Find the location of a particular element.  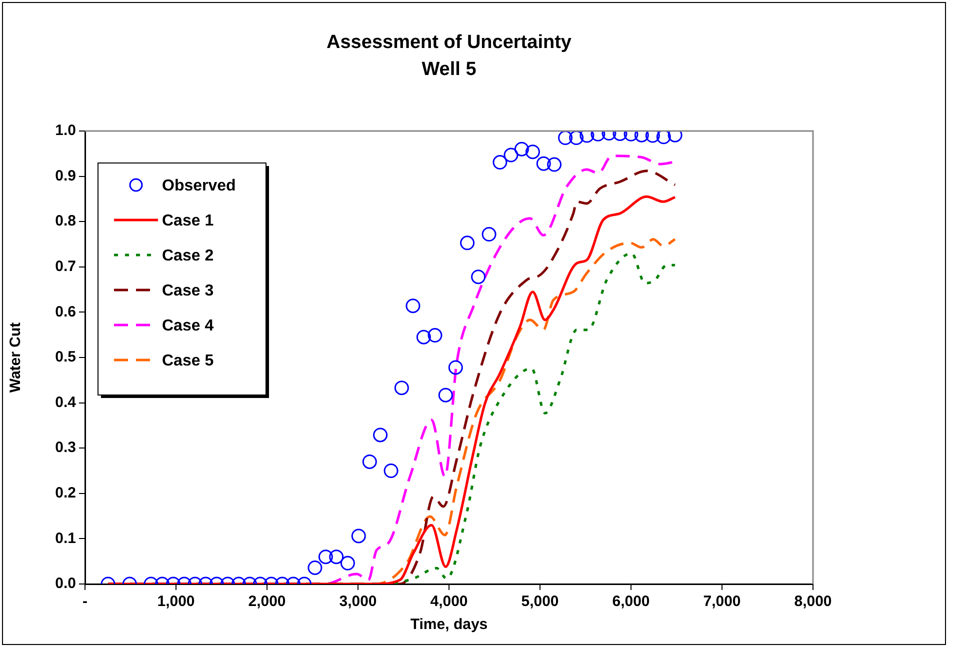

y-tick-label: 0.8 is located at coordinates (65, 221).